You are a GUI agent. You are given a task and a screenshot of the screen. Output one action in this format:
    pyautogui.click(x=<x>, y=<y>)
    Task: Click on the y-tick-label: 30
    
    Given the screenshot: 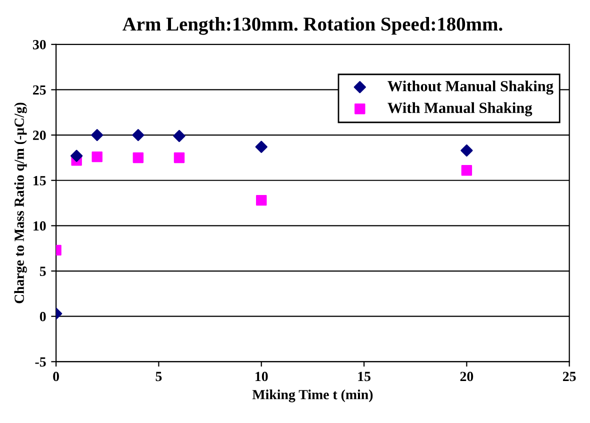 What is the action you would take?
    pyautogui.click(x=39, y=45)
    